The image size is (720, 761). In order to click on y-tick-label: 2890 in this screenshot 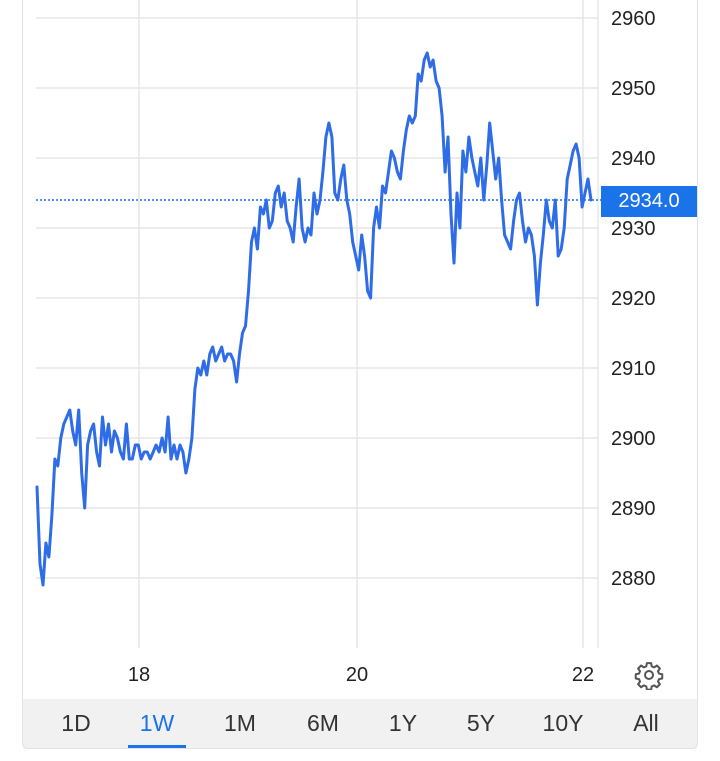, I will do `click(633, 509)`.